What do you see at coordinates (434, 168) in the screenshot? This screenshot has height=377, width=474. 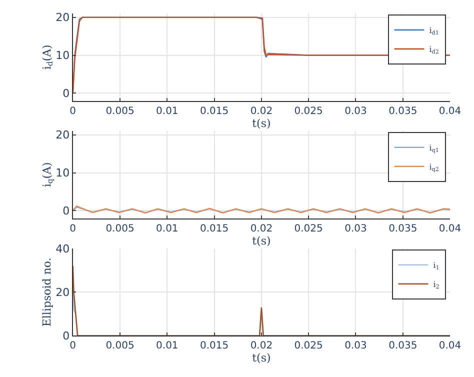 I see `legend-label: i$_{q2}$` at bounding box center [434, 168].